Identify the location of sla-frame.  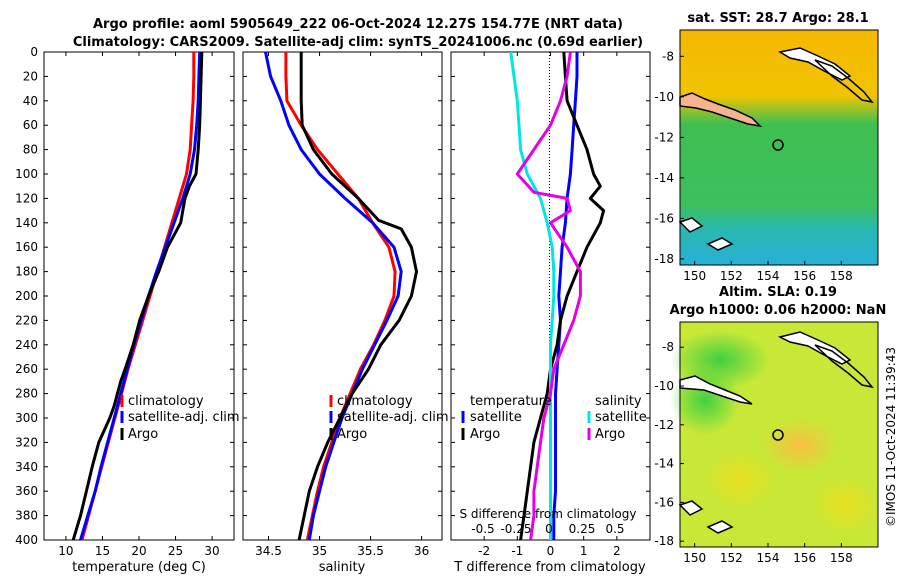
(779, 434).